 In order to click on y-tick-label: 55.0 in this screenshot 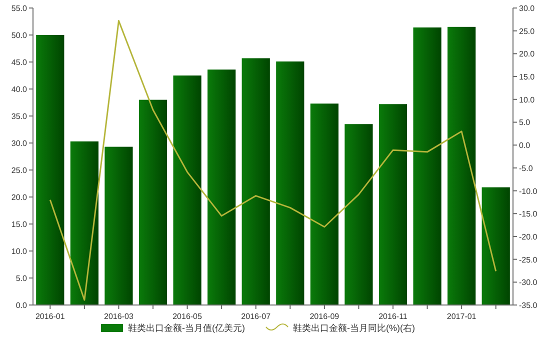, I will do `click(19, 8)`.